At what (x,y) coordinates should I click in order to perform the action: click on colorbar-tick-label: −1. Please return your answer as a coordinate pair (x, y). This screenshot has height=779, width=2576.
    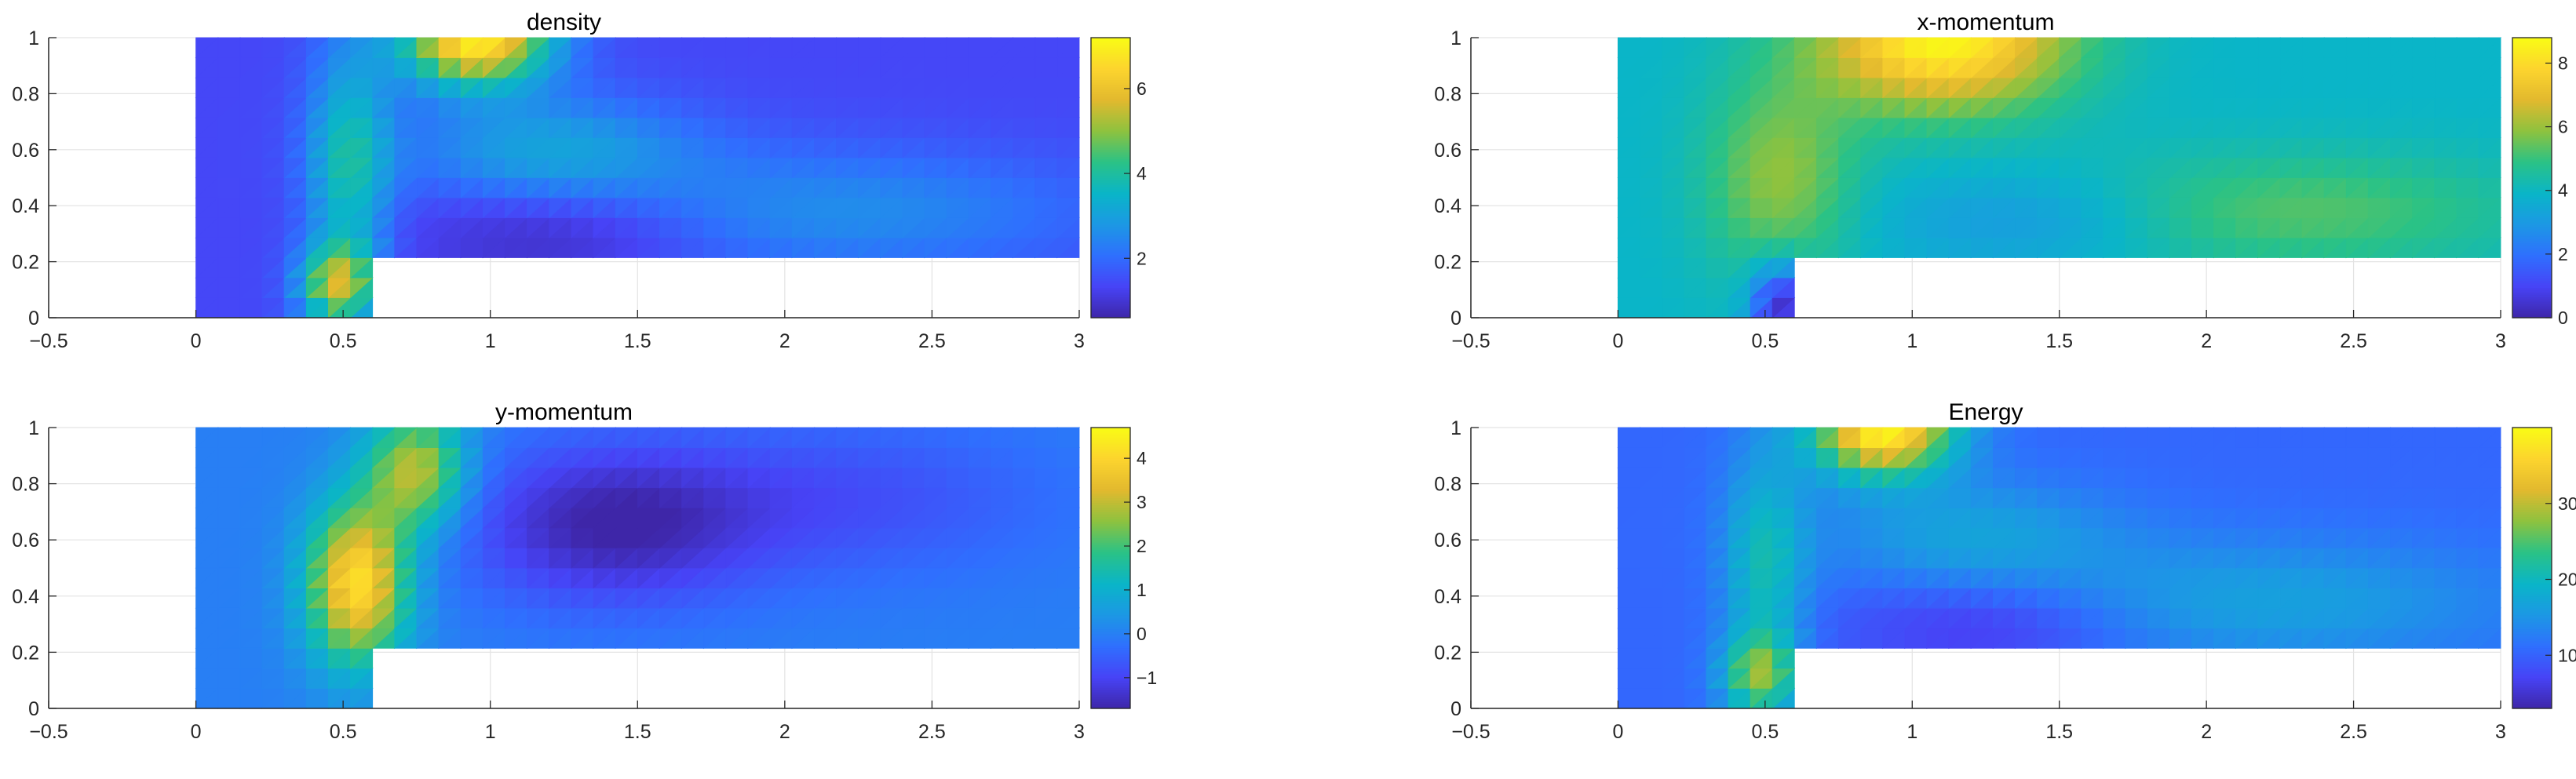
    Looking at the image, I should click on (1147, 678).